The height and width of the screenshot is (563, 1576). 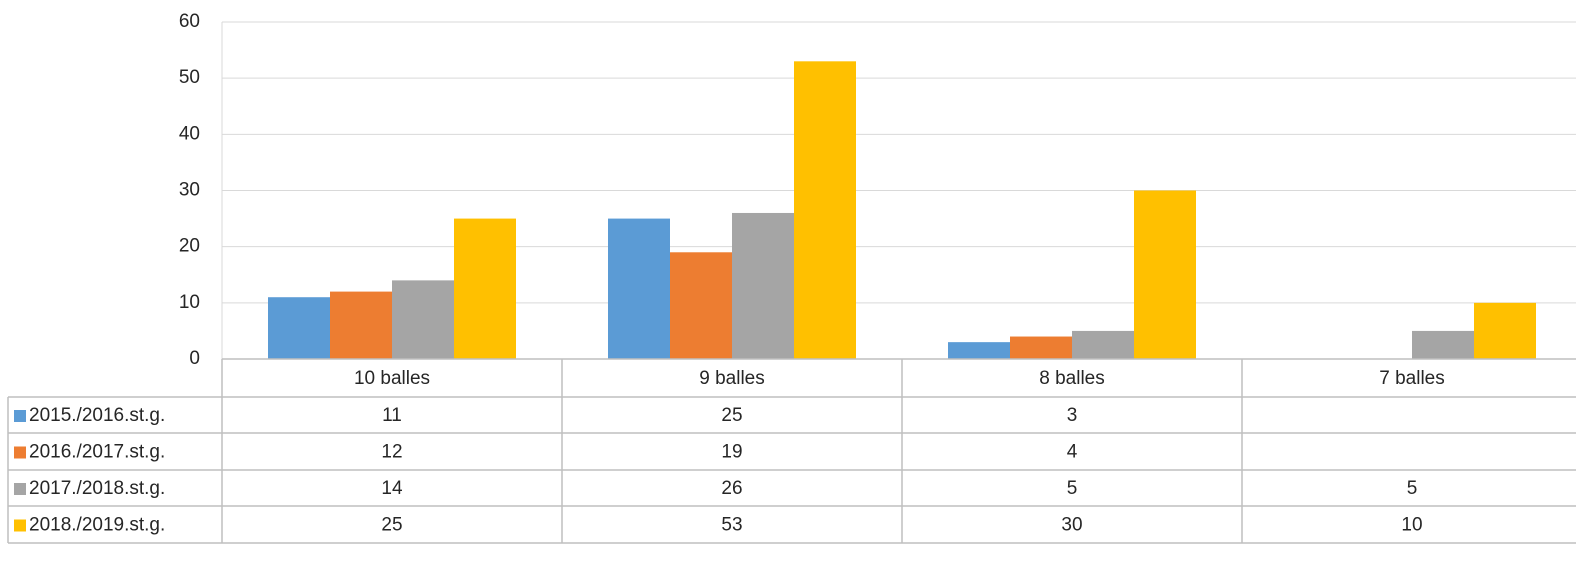 What do you see at coordinates (392, 378) in the screenshot?
I see `category-label: 10 balles` at bounding box center [392, 378].